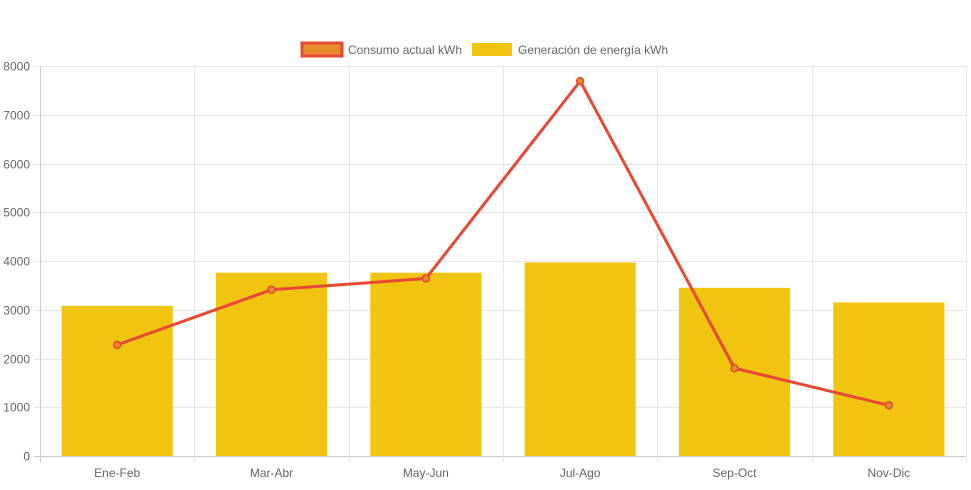 The width and height of the screenshot is (971, 490). What do you see at coordinates (271, 473) in the screenshot?
I see `x-tick-label: Mar-Abr` at bounding box center [271, 473].